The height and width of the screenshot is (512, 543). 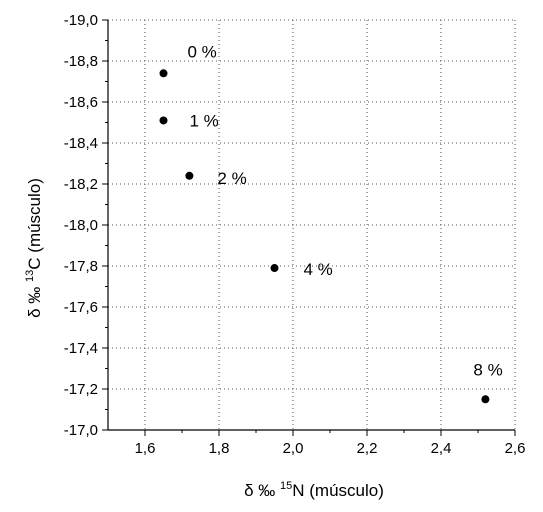 What do you see at coordinates (330, 443) in the screenshot?
I see `x-axis-ticks: 1,6 1,8 2,0 2,2 2,4 2,6` at bounding box center [330, 443].